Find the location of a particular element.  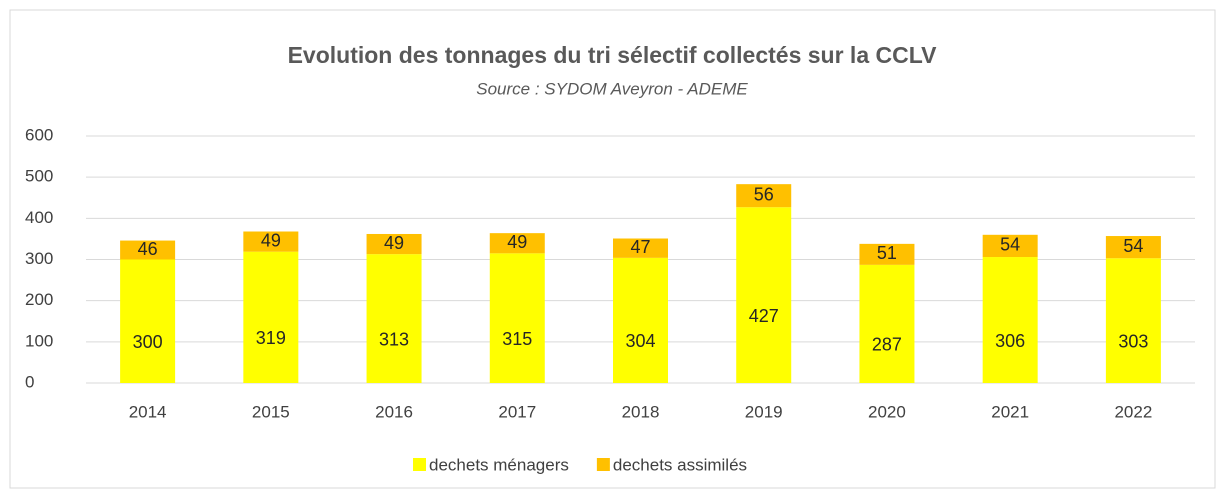

data-label: 47 is located at coordinates (640, 247).